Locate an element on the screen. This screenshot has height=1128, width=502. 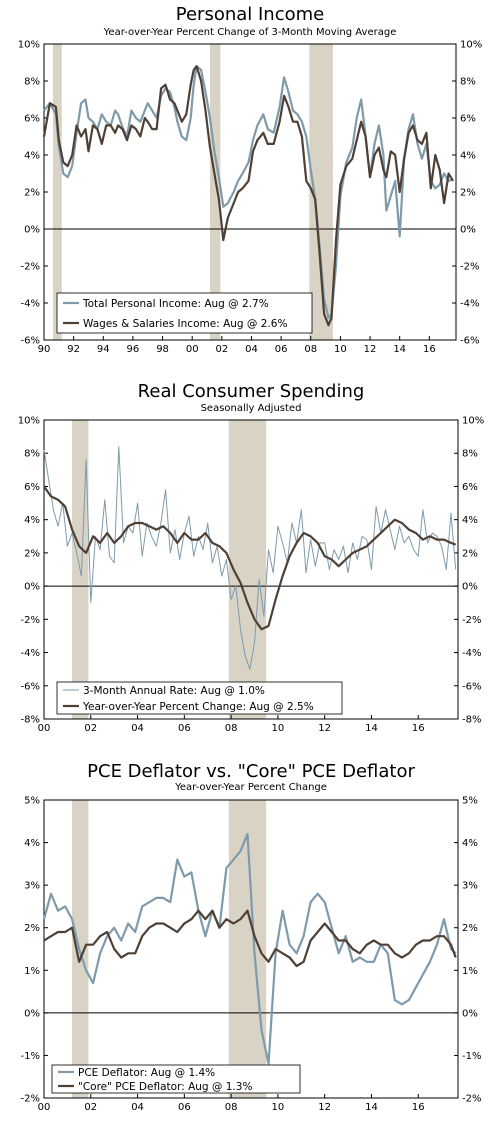
x-tick-label: 90 is located at coordinates (44, 349).